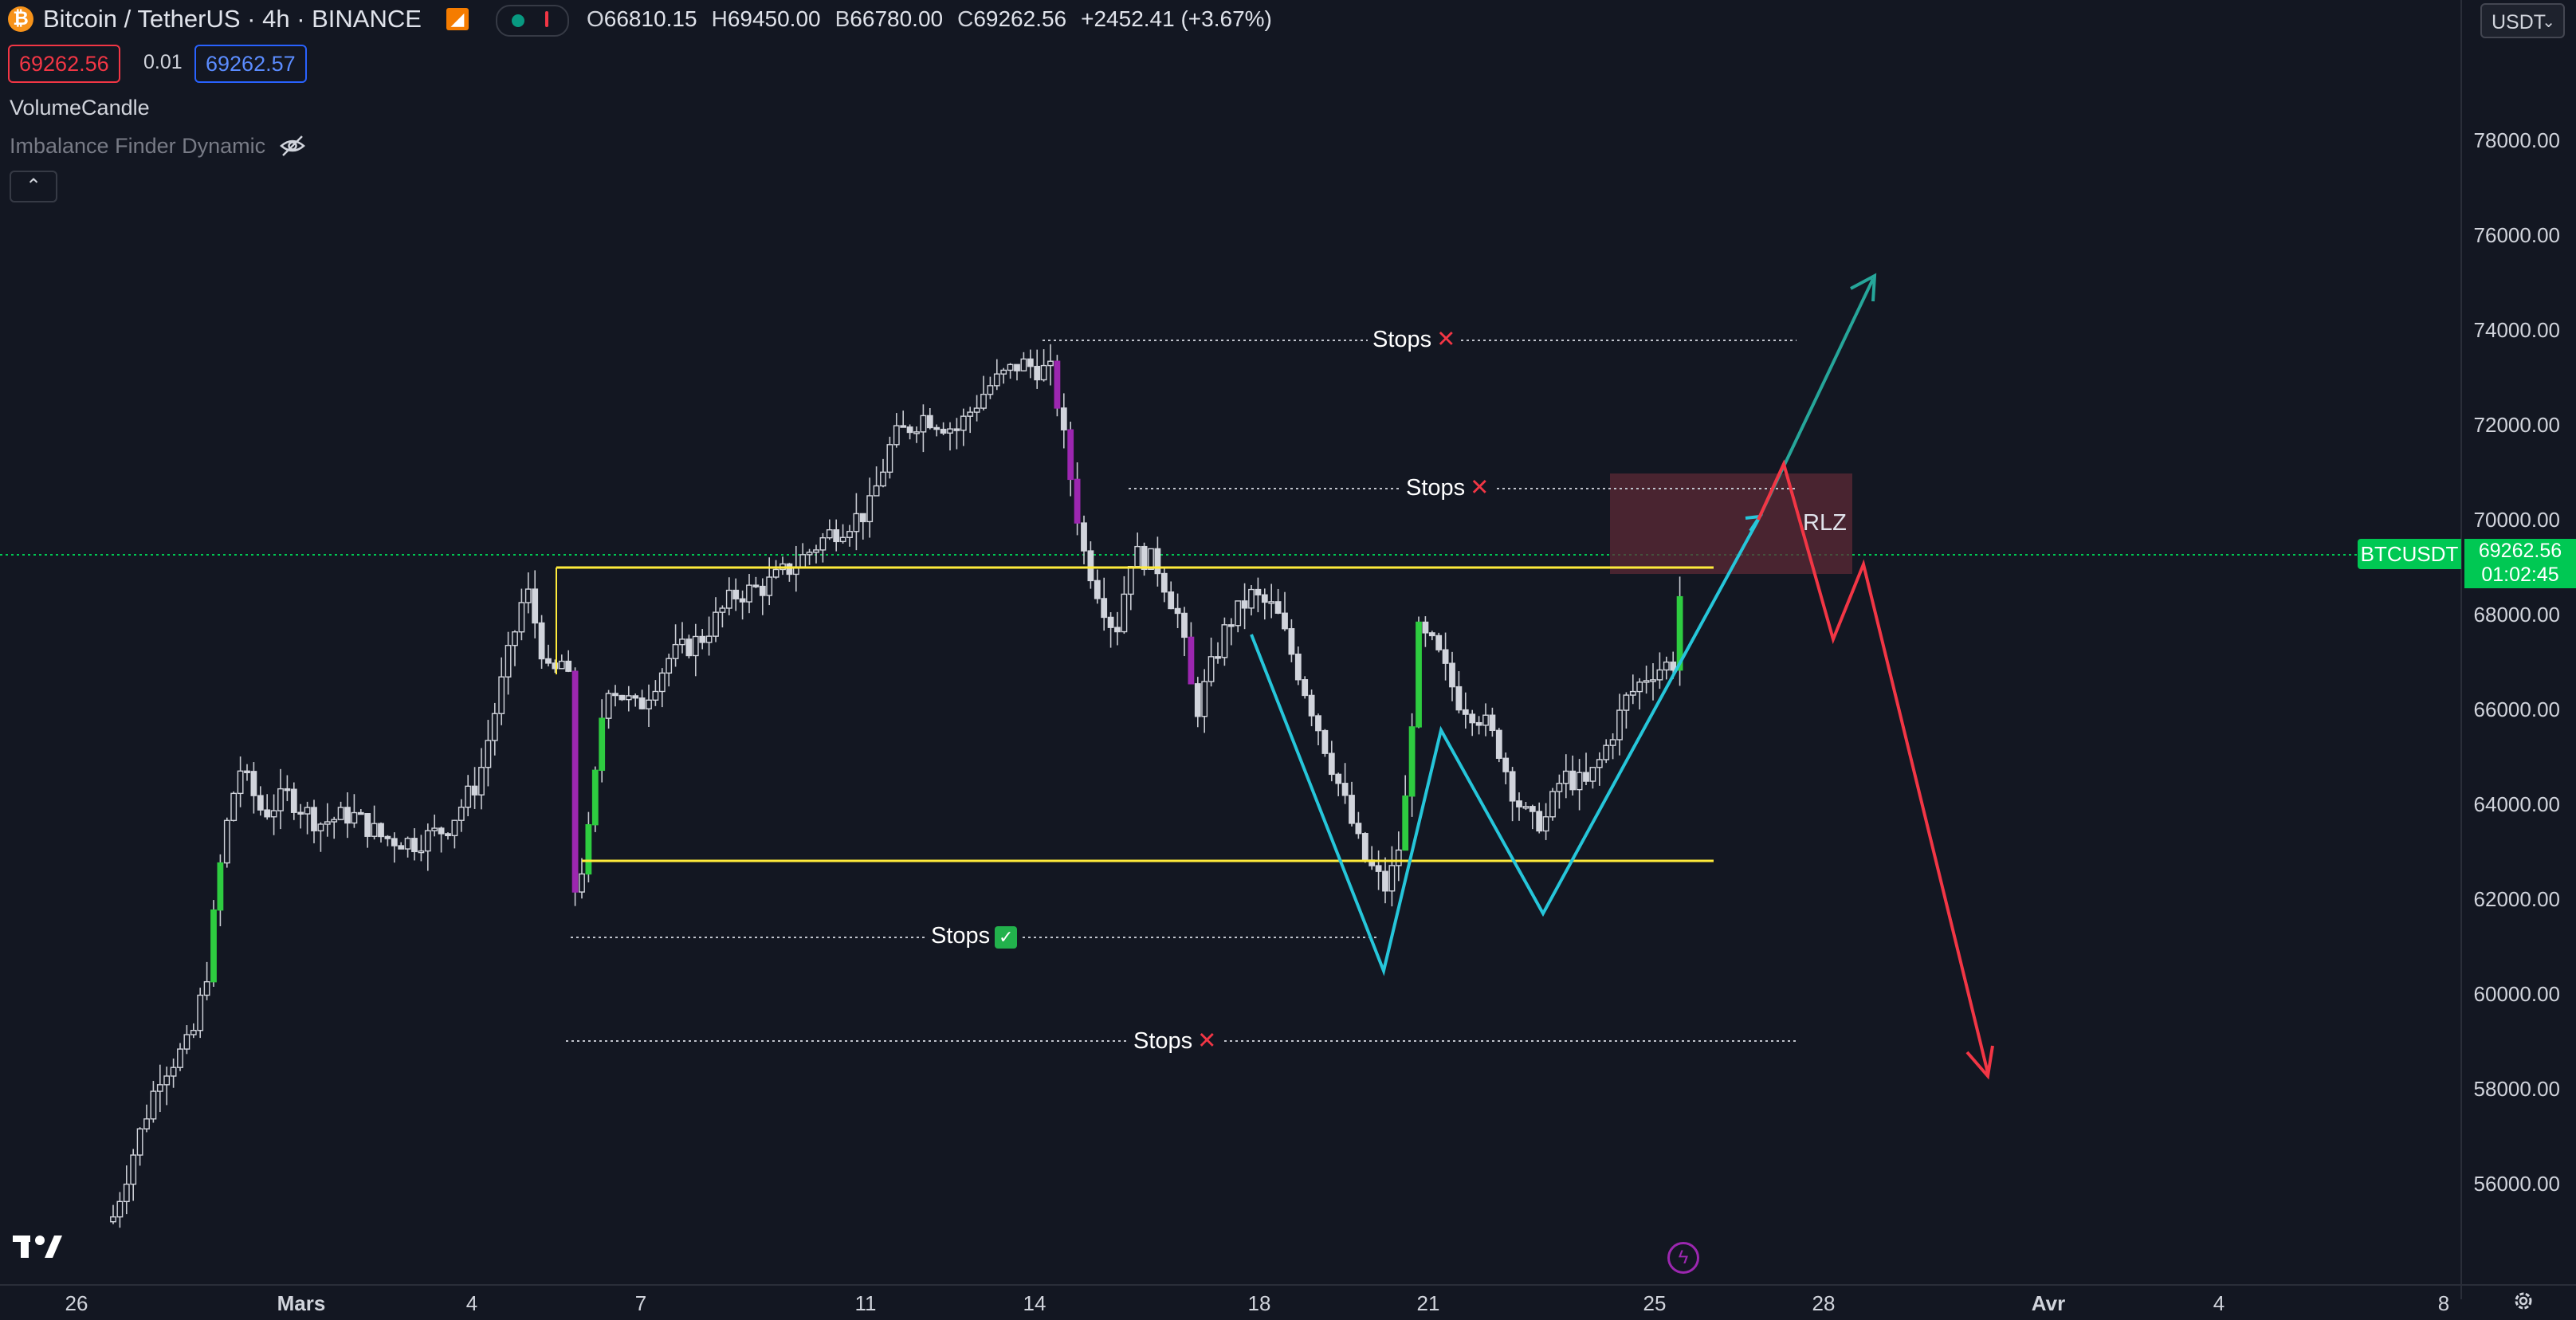 The height and width of the screenshot is (1320, 2576). I want to click on time-tick-label: 18, so click(1259, 1303).